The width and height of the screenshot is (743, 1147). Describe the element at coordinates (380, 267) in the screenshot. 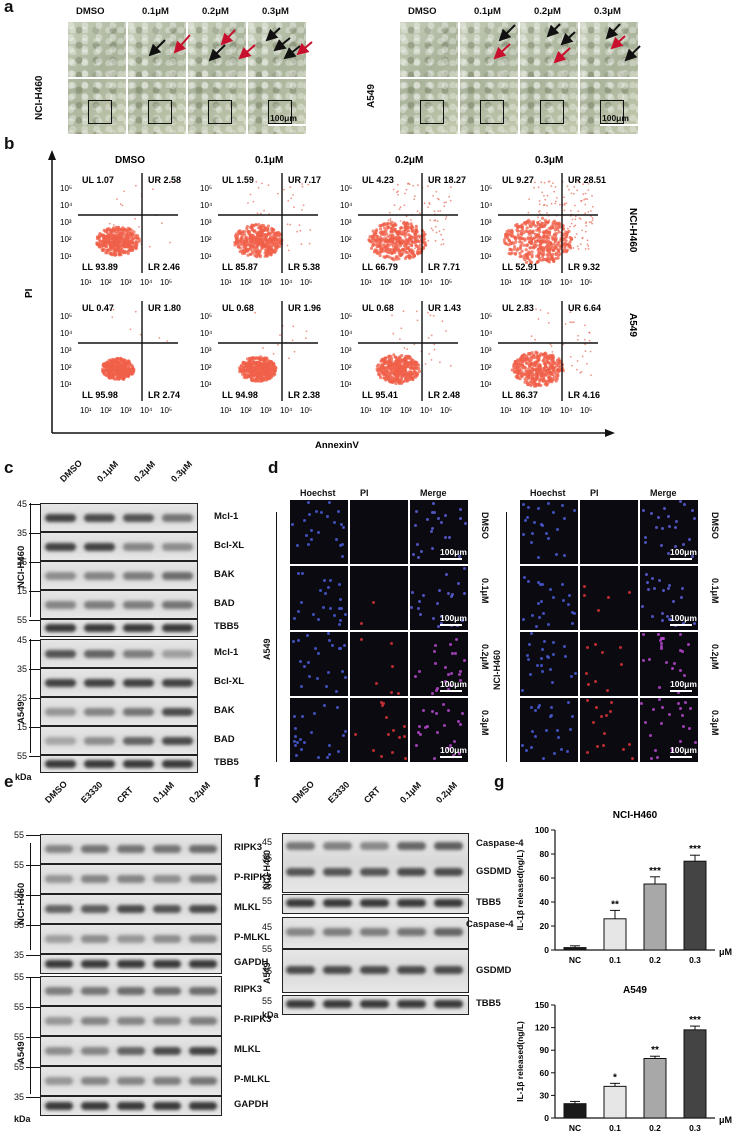

I see `panel-b-quadrant-ll: LL 66.79` at that location.